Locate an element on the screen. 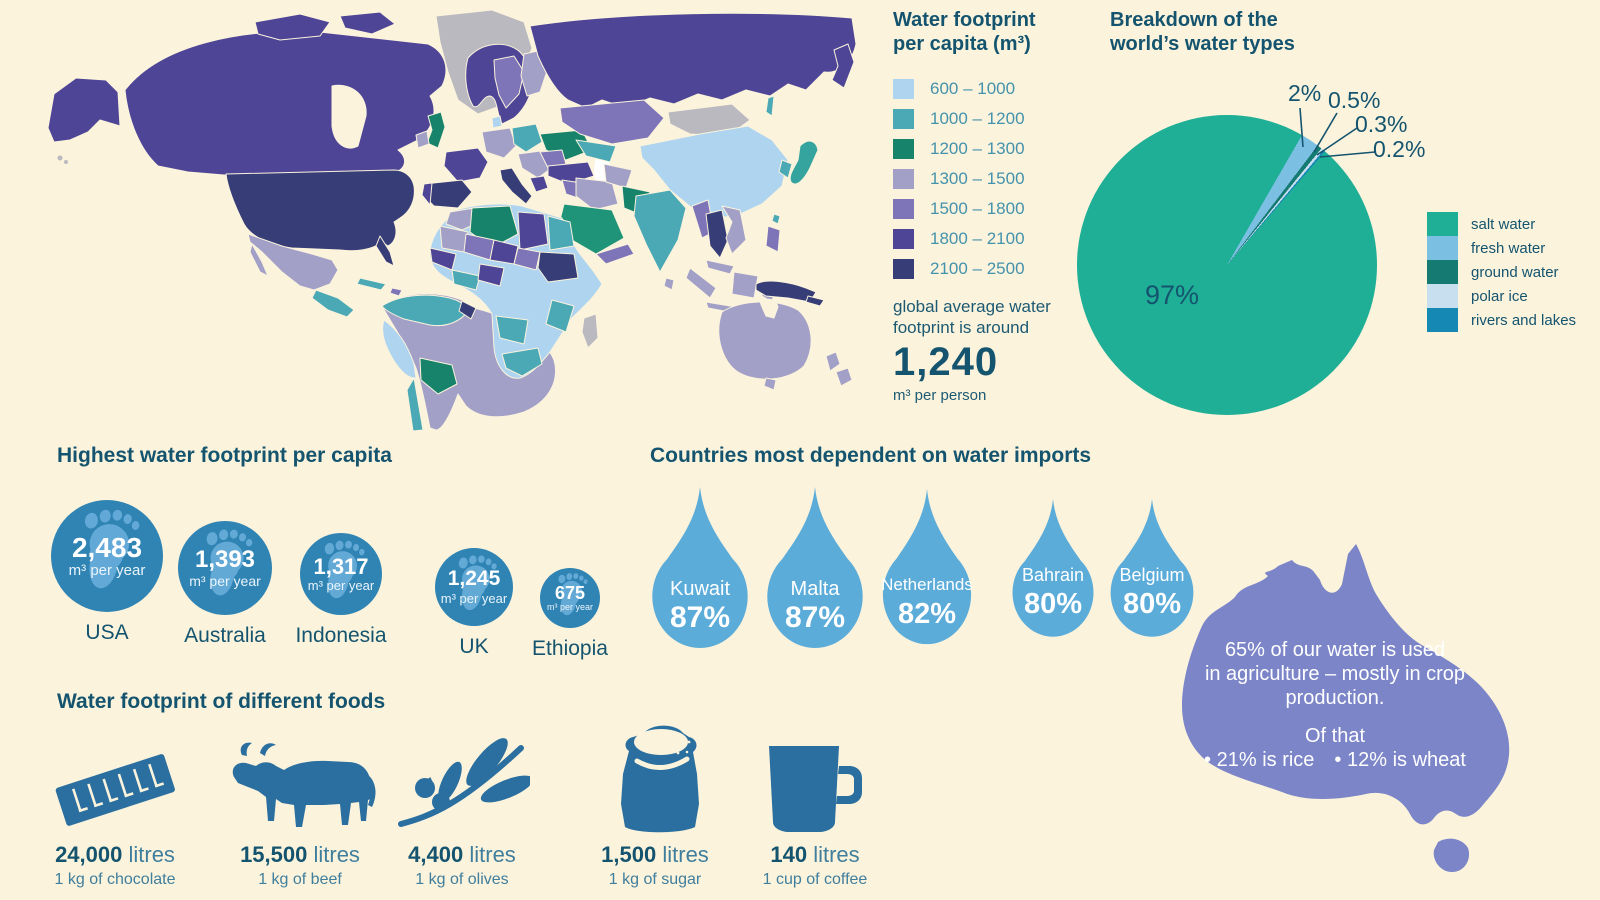 The height and width of the screenshot is (900, 1600). food-olives: 4,400 litres 1 kg of olives is located at coordinates (462, 805).